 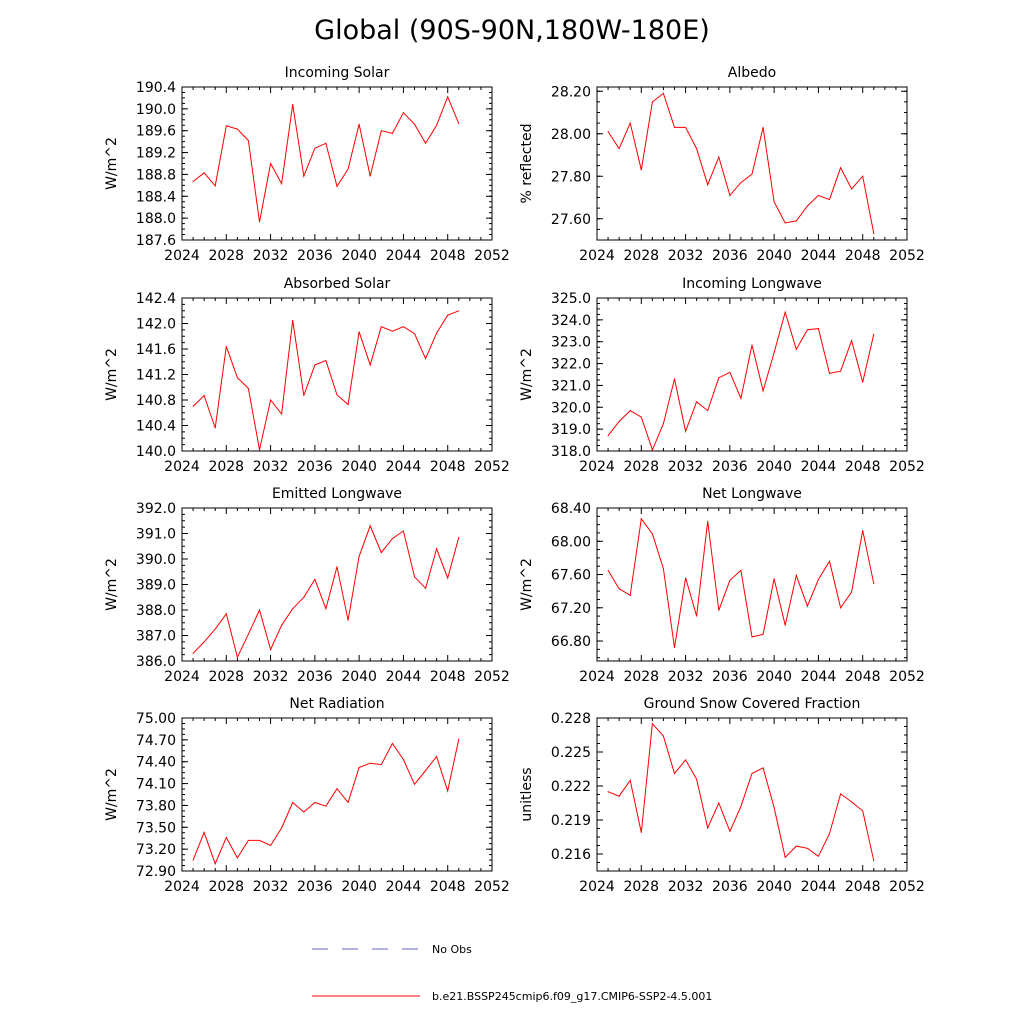 I want to click on y-tick-label: 318.0, so click(x=571, y=452).